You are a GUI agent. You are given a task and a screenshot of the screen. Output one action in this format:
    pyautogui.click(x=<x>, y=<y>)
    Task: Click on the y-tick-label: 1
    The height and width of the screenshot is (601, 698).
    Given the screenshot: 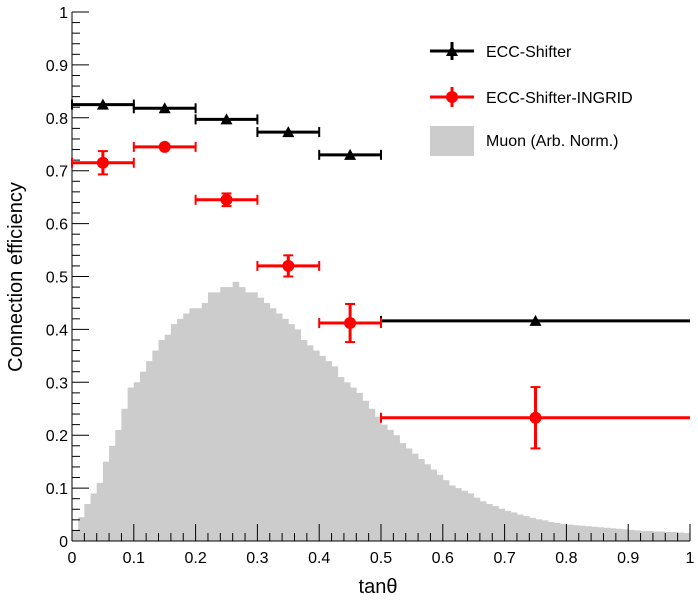 What is the action you would take?
    pyautogui.click(x=63, y=13)
    